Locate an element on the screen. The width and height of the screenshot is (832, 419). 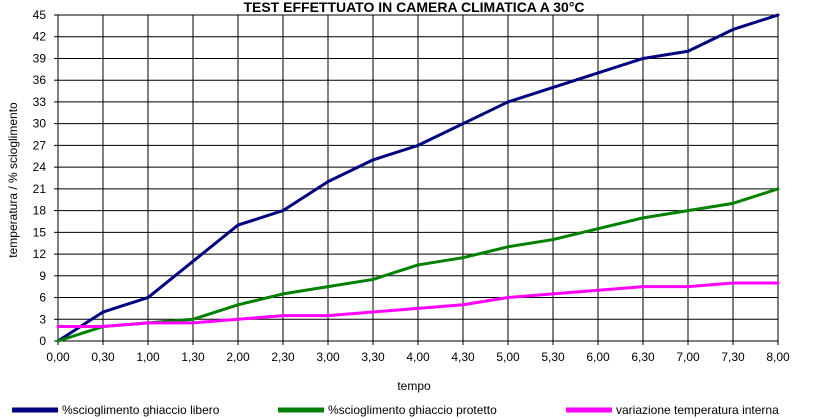
x-tick-label: 4,30 is located at coordinates (463, 357).